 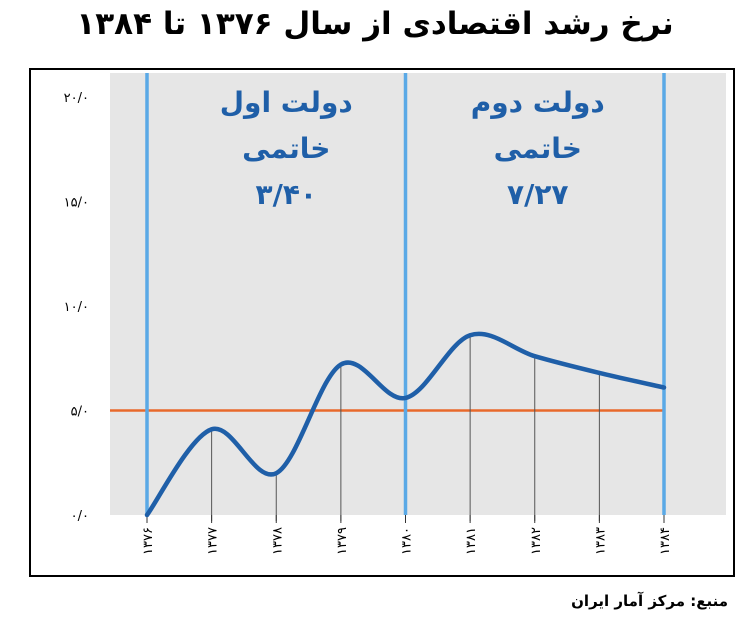 I want to click on y-tick-label: ۱۰/۰, so click(x=76, y=307).